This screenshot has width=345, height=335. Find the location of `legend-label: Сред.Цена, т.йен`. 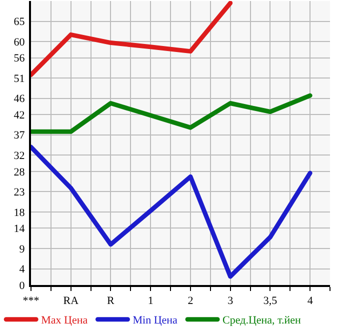

legend-label: Сред.Цена, т.йен is located at coordinates (262, 320).